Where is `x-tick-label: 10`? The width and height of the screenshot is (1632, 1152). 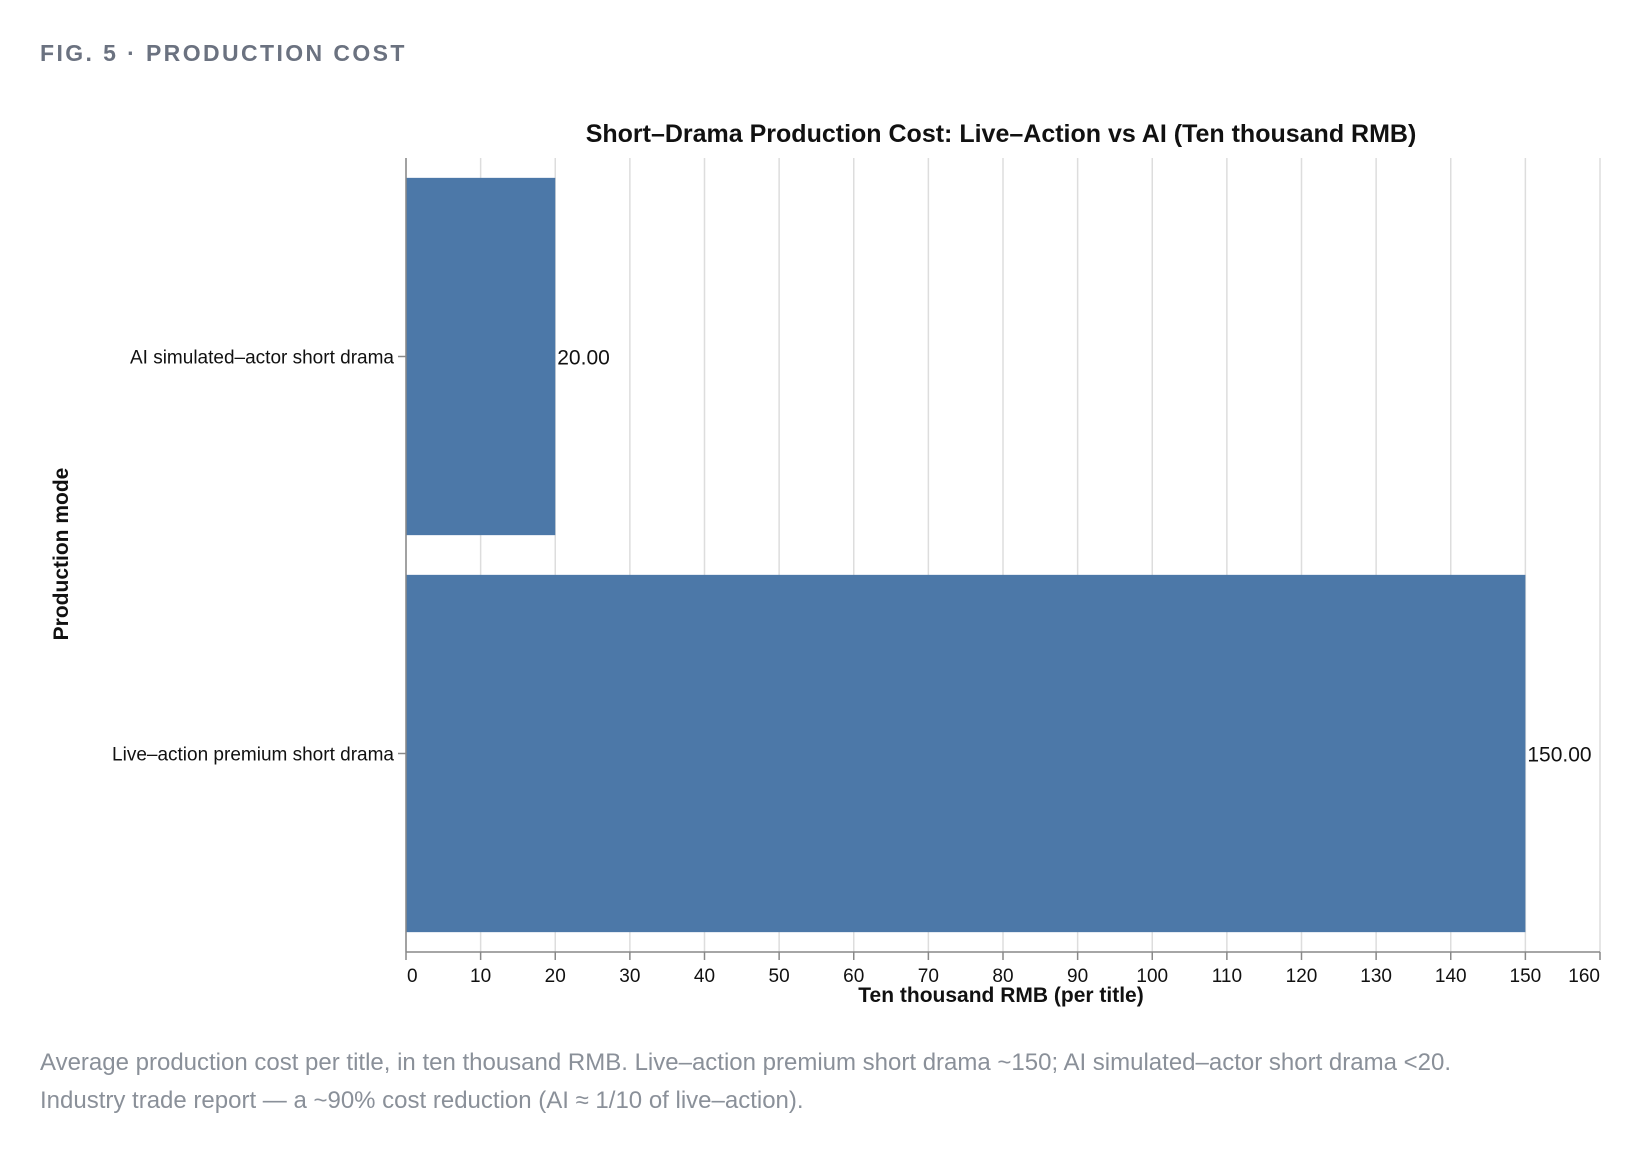 x-tick-label: 10 is located at coordinates (480, 976).